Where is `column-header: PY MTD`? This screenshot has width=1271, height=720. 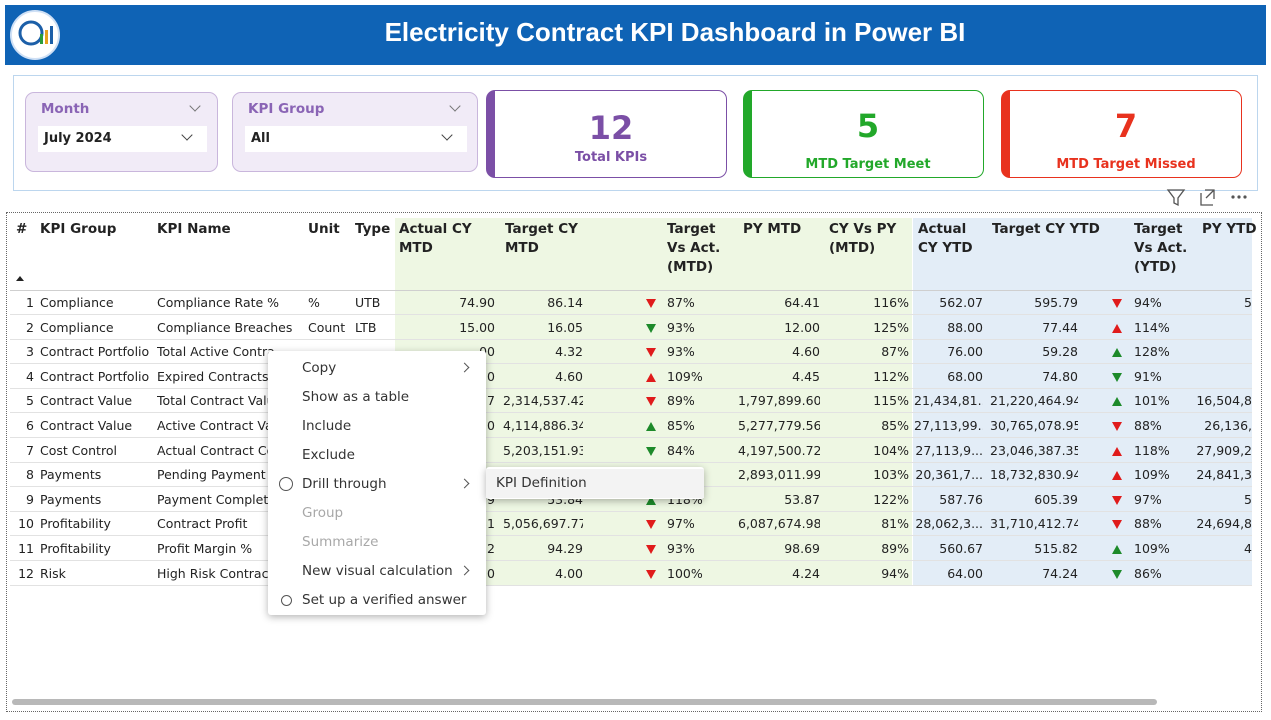 column-header: PY MTD is located at coordinates (772, 229).